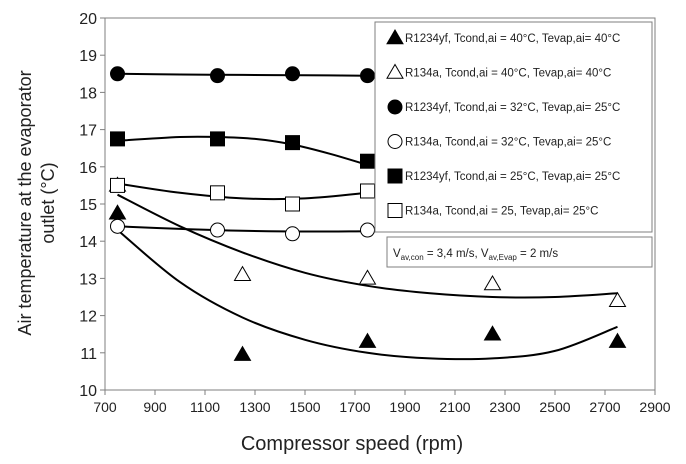  I want to click on annotation-v1-sub: av,con, so click(412, 257).